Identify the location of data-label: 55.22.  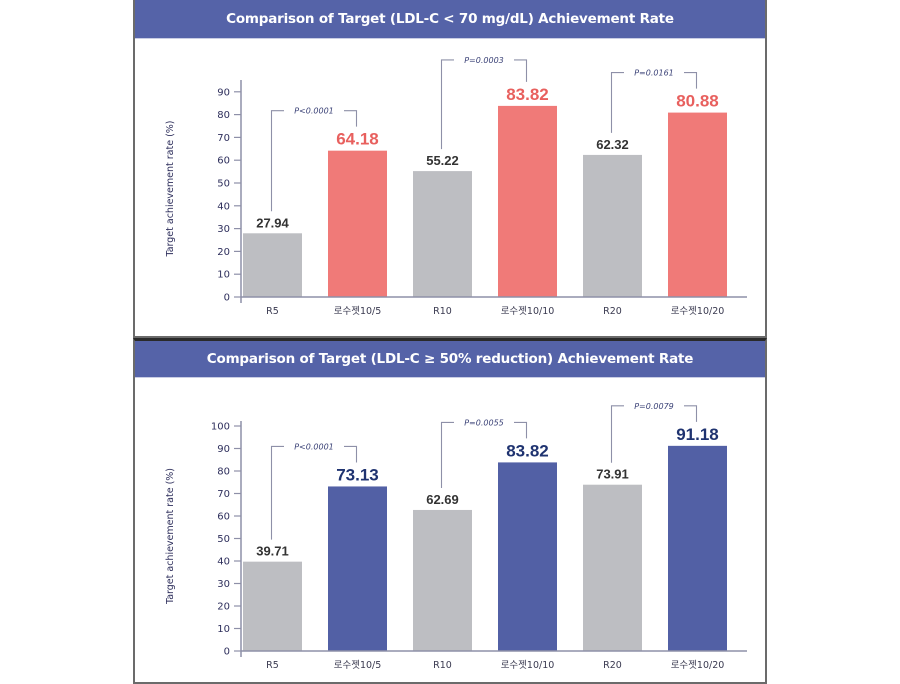
(442, 160).